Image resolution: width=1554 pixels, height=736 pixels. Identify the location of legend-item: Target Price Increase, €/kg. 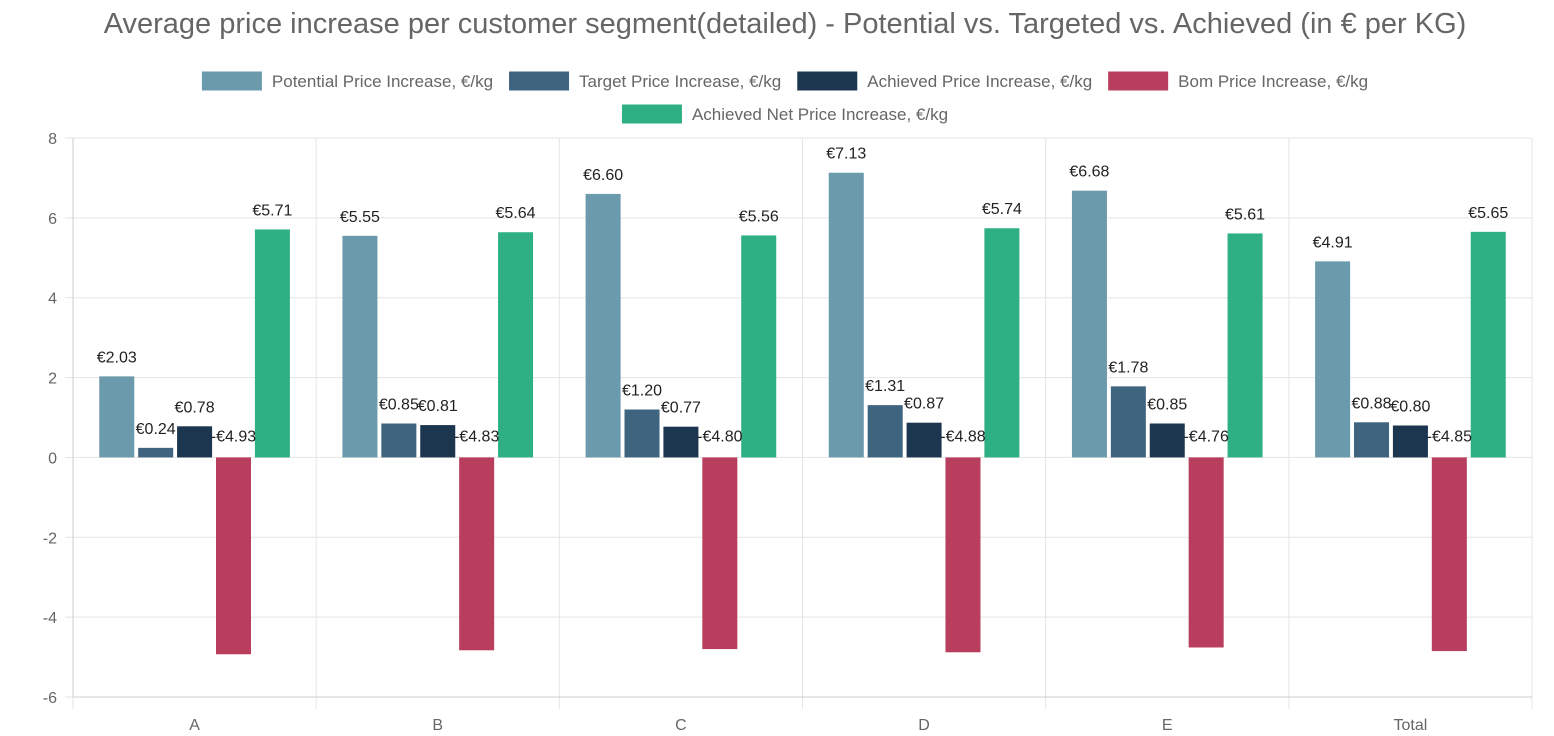
(645, 81).